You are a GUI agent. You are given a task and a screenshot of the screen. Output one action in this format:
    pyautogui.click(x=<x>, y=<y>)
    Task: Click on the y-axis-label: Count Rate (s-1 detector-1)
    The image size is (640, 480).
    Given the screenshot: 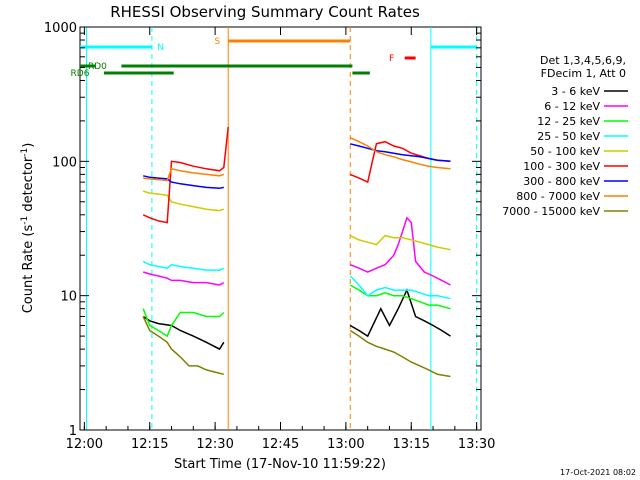 What is the action you would take?
    pyautogui.click(x=28, y=228)
    